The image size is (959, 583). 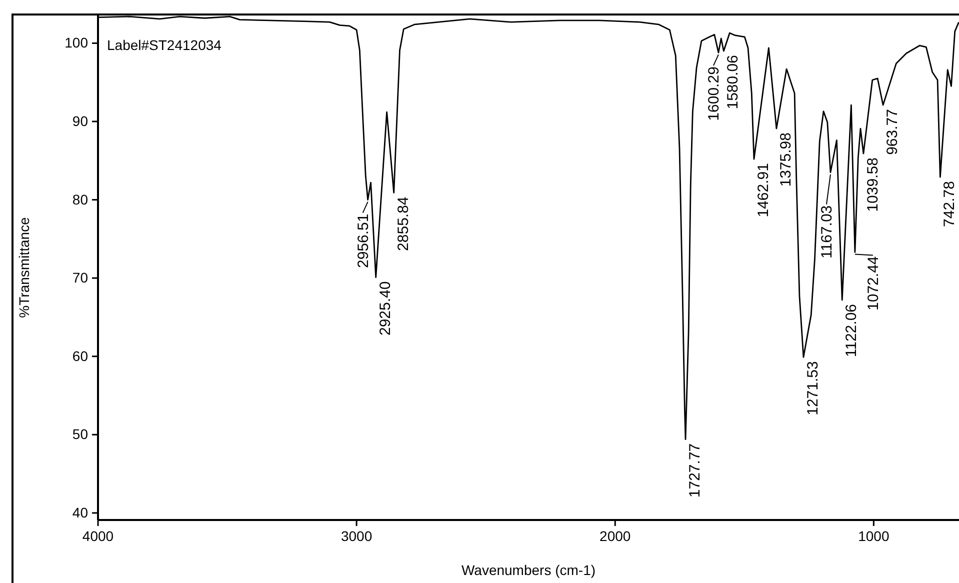 What do you see at coordinates (872, 185) in the screenshot?
I see `annotation: 1039.58` at bounding box center [872, 185].